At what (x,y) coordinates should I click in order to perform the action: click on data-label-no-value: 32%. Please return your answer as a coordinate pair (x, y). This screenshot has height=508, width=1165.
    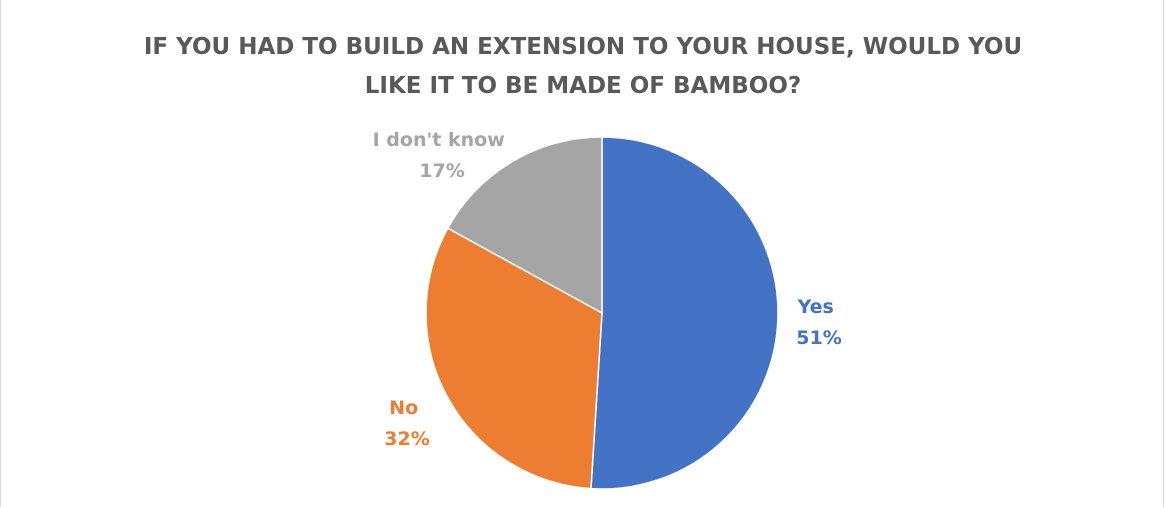
    Looking at the image, I should click on (406, 439).